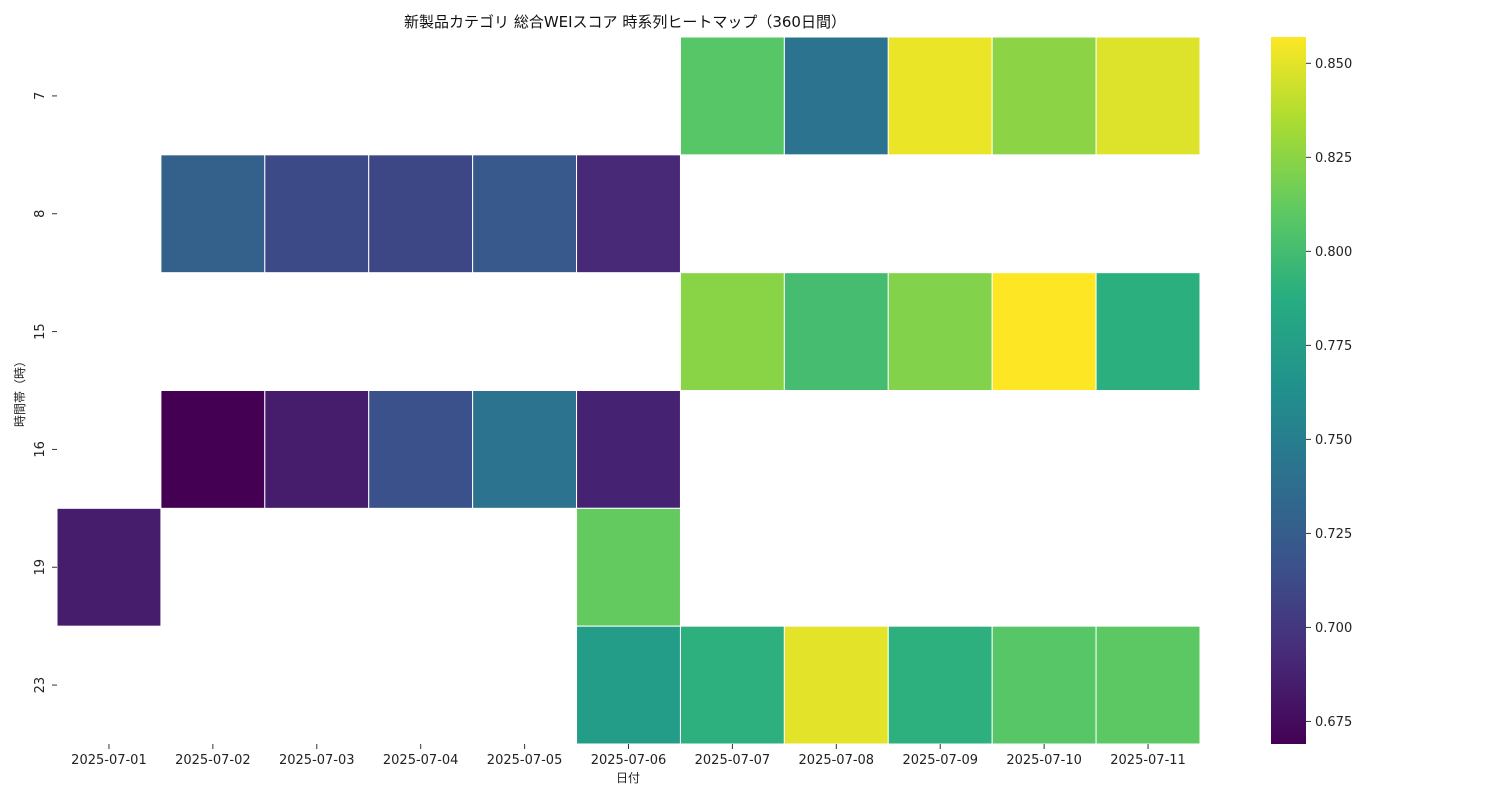 Image resolution: width=1500 pixels, height=800 pixels. What do you see at coordinates (733, 760) in the screenshot?
I see `x-tick-label: 2025-07-07` at bounding box center [733, 760].